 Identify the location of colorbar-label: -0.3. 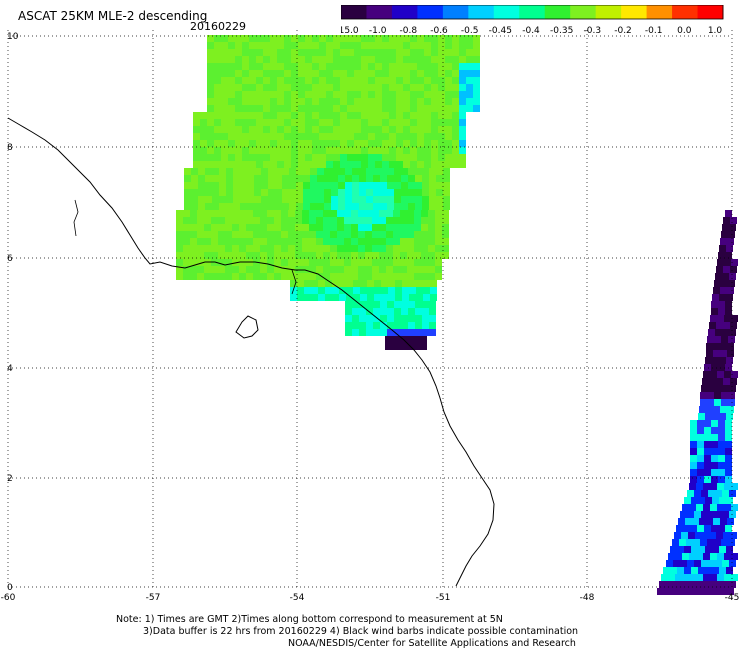
(593, 31).